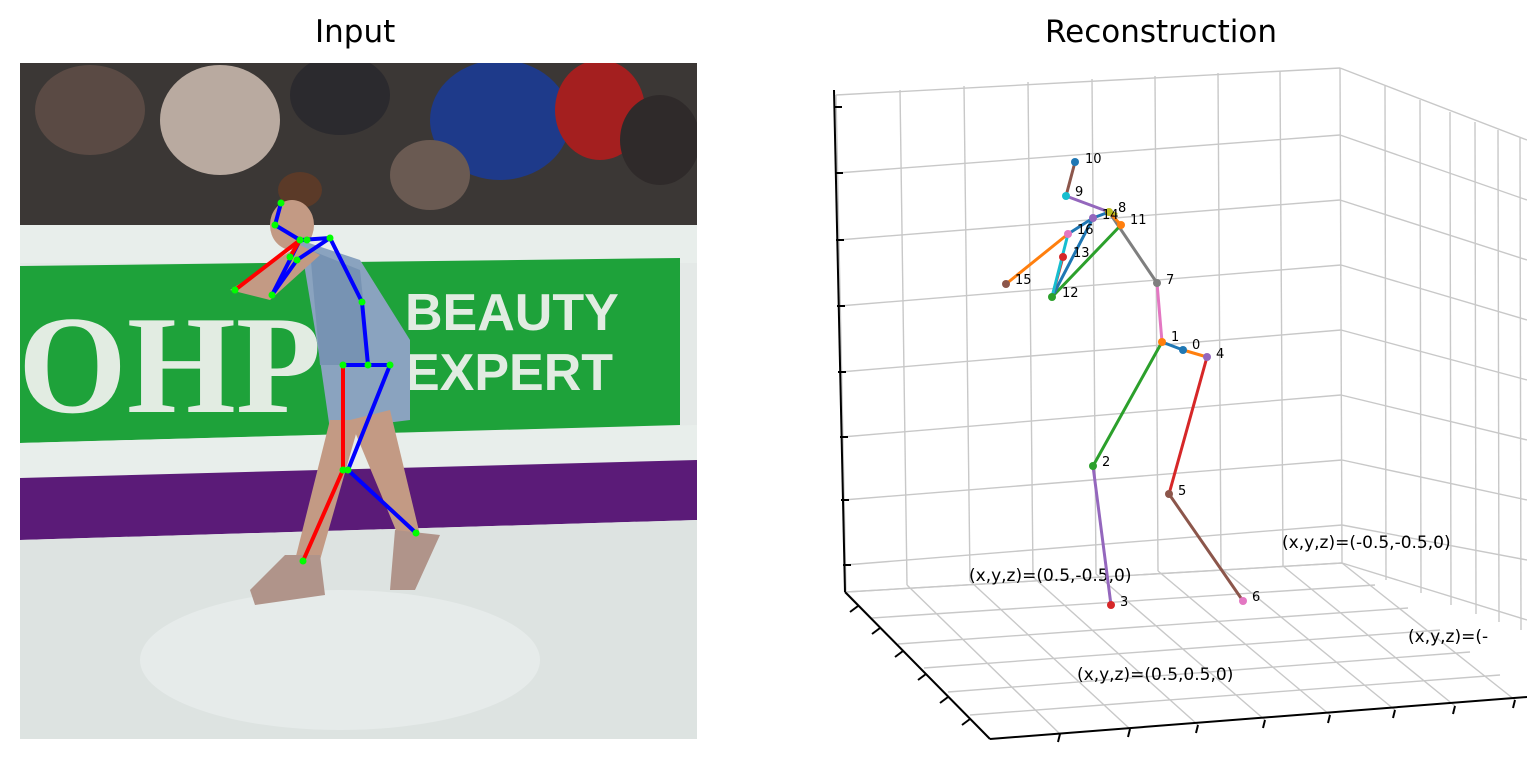  Describe the element at coordinates (169, 365) in the screenshot. I see `board-text-ohp: OHP` at that location.